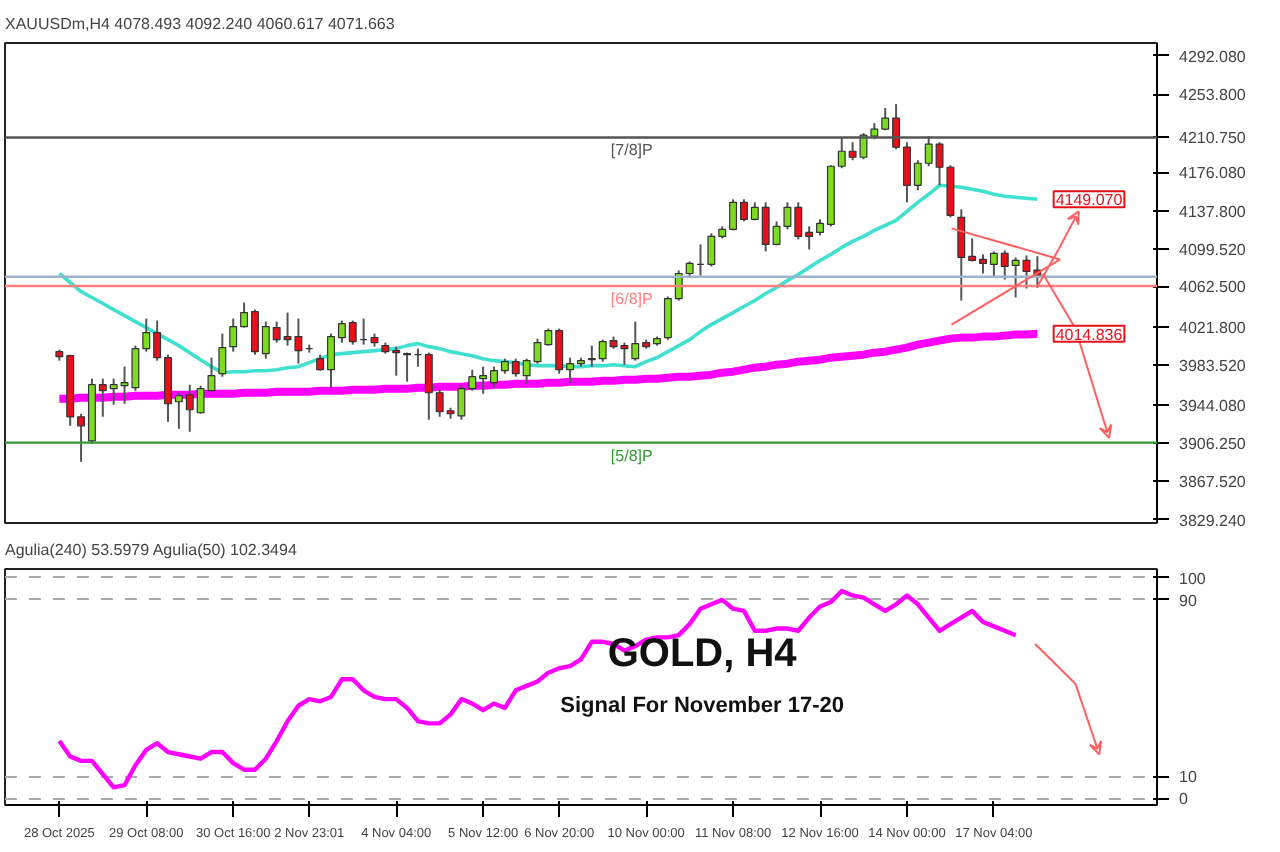  What do you see at coordinates (1188, 600) in the screenshot?
I see `y-tick-label: 90` at bounding box center [1188, 600].